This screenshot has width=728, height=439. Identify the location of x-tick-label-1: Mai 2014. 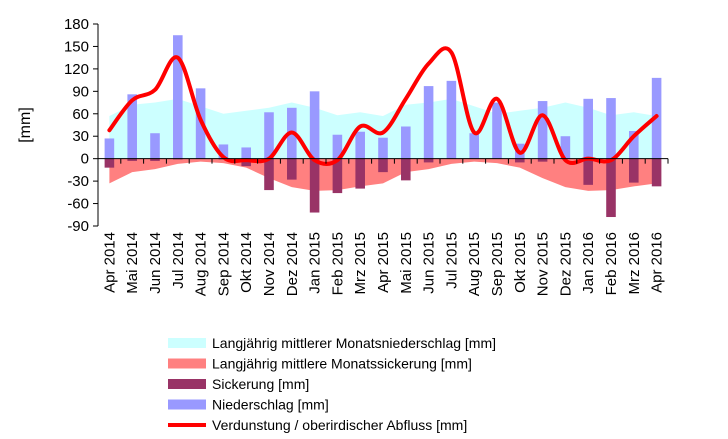
(132, 263).